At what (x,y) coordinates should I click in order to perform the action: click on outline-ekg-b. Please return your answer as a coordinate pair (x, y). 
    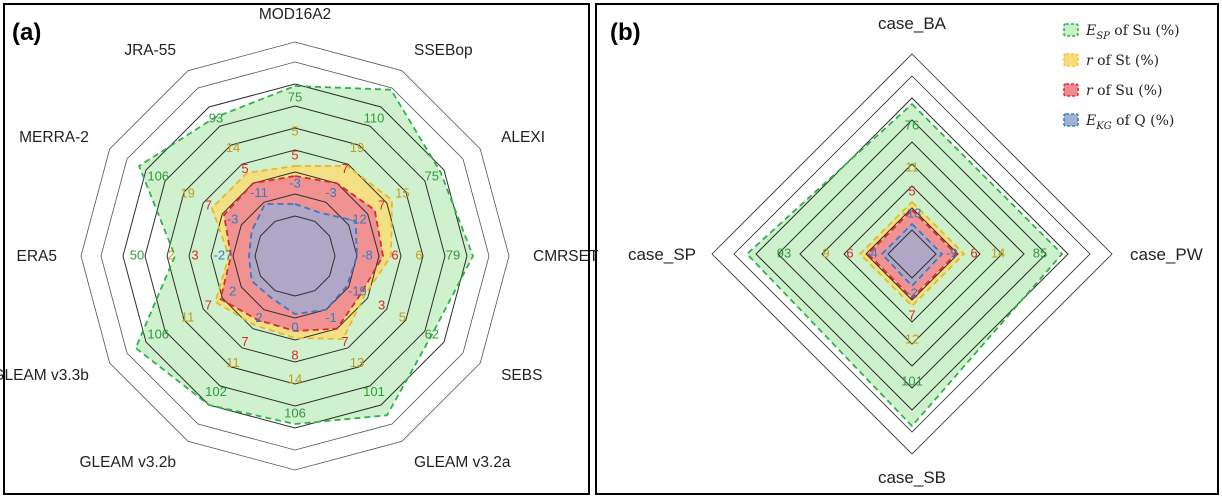
    Looking at the image, I should click on (912, 255).